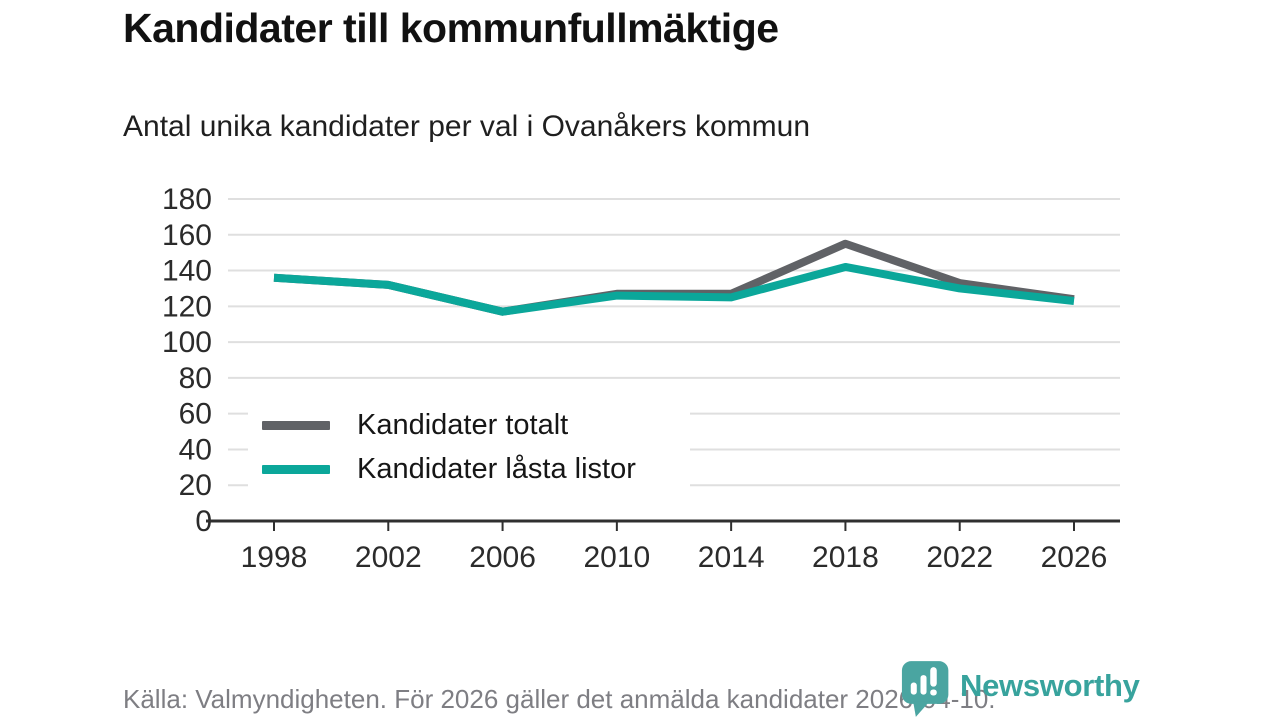 This screenshot has width=1280, height=720. What do you see at coordinates (187, 306) in the screenshot?
I see `y-tick-label: 120` at bounding box center [187, 306].